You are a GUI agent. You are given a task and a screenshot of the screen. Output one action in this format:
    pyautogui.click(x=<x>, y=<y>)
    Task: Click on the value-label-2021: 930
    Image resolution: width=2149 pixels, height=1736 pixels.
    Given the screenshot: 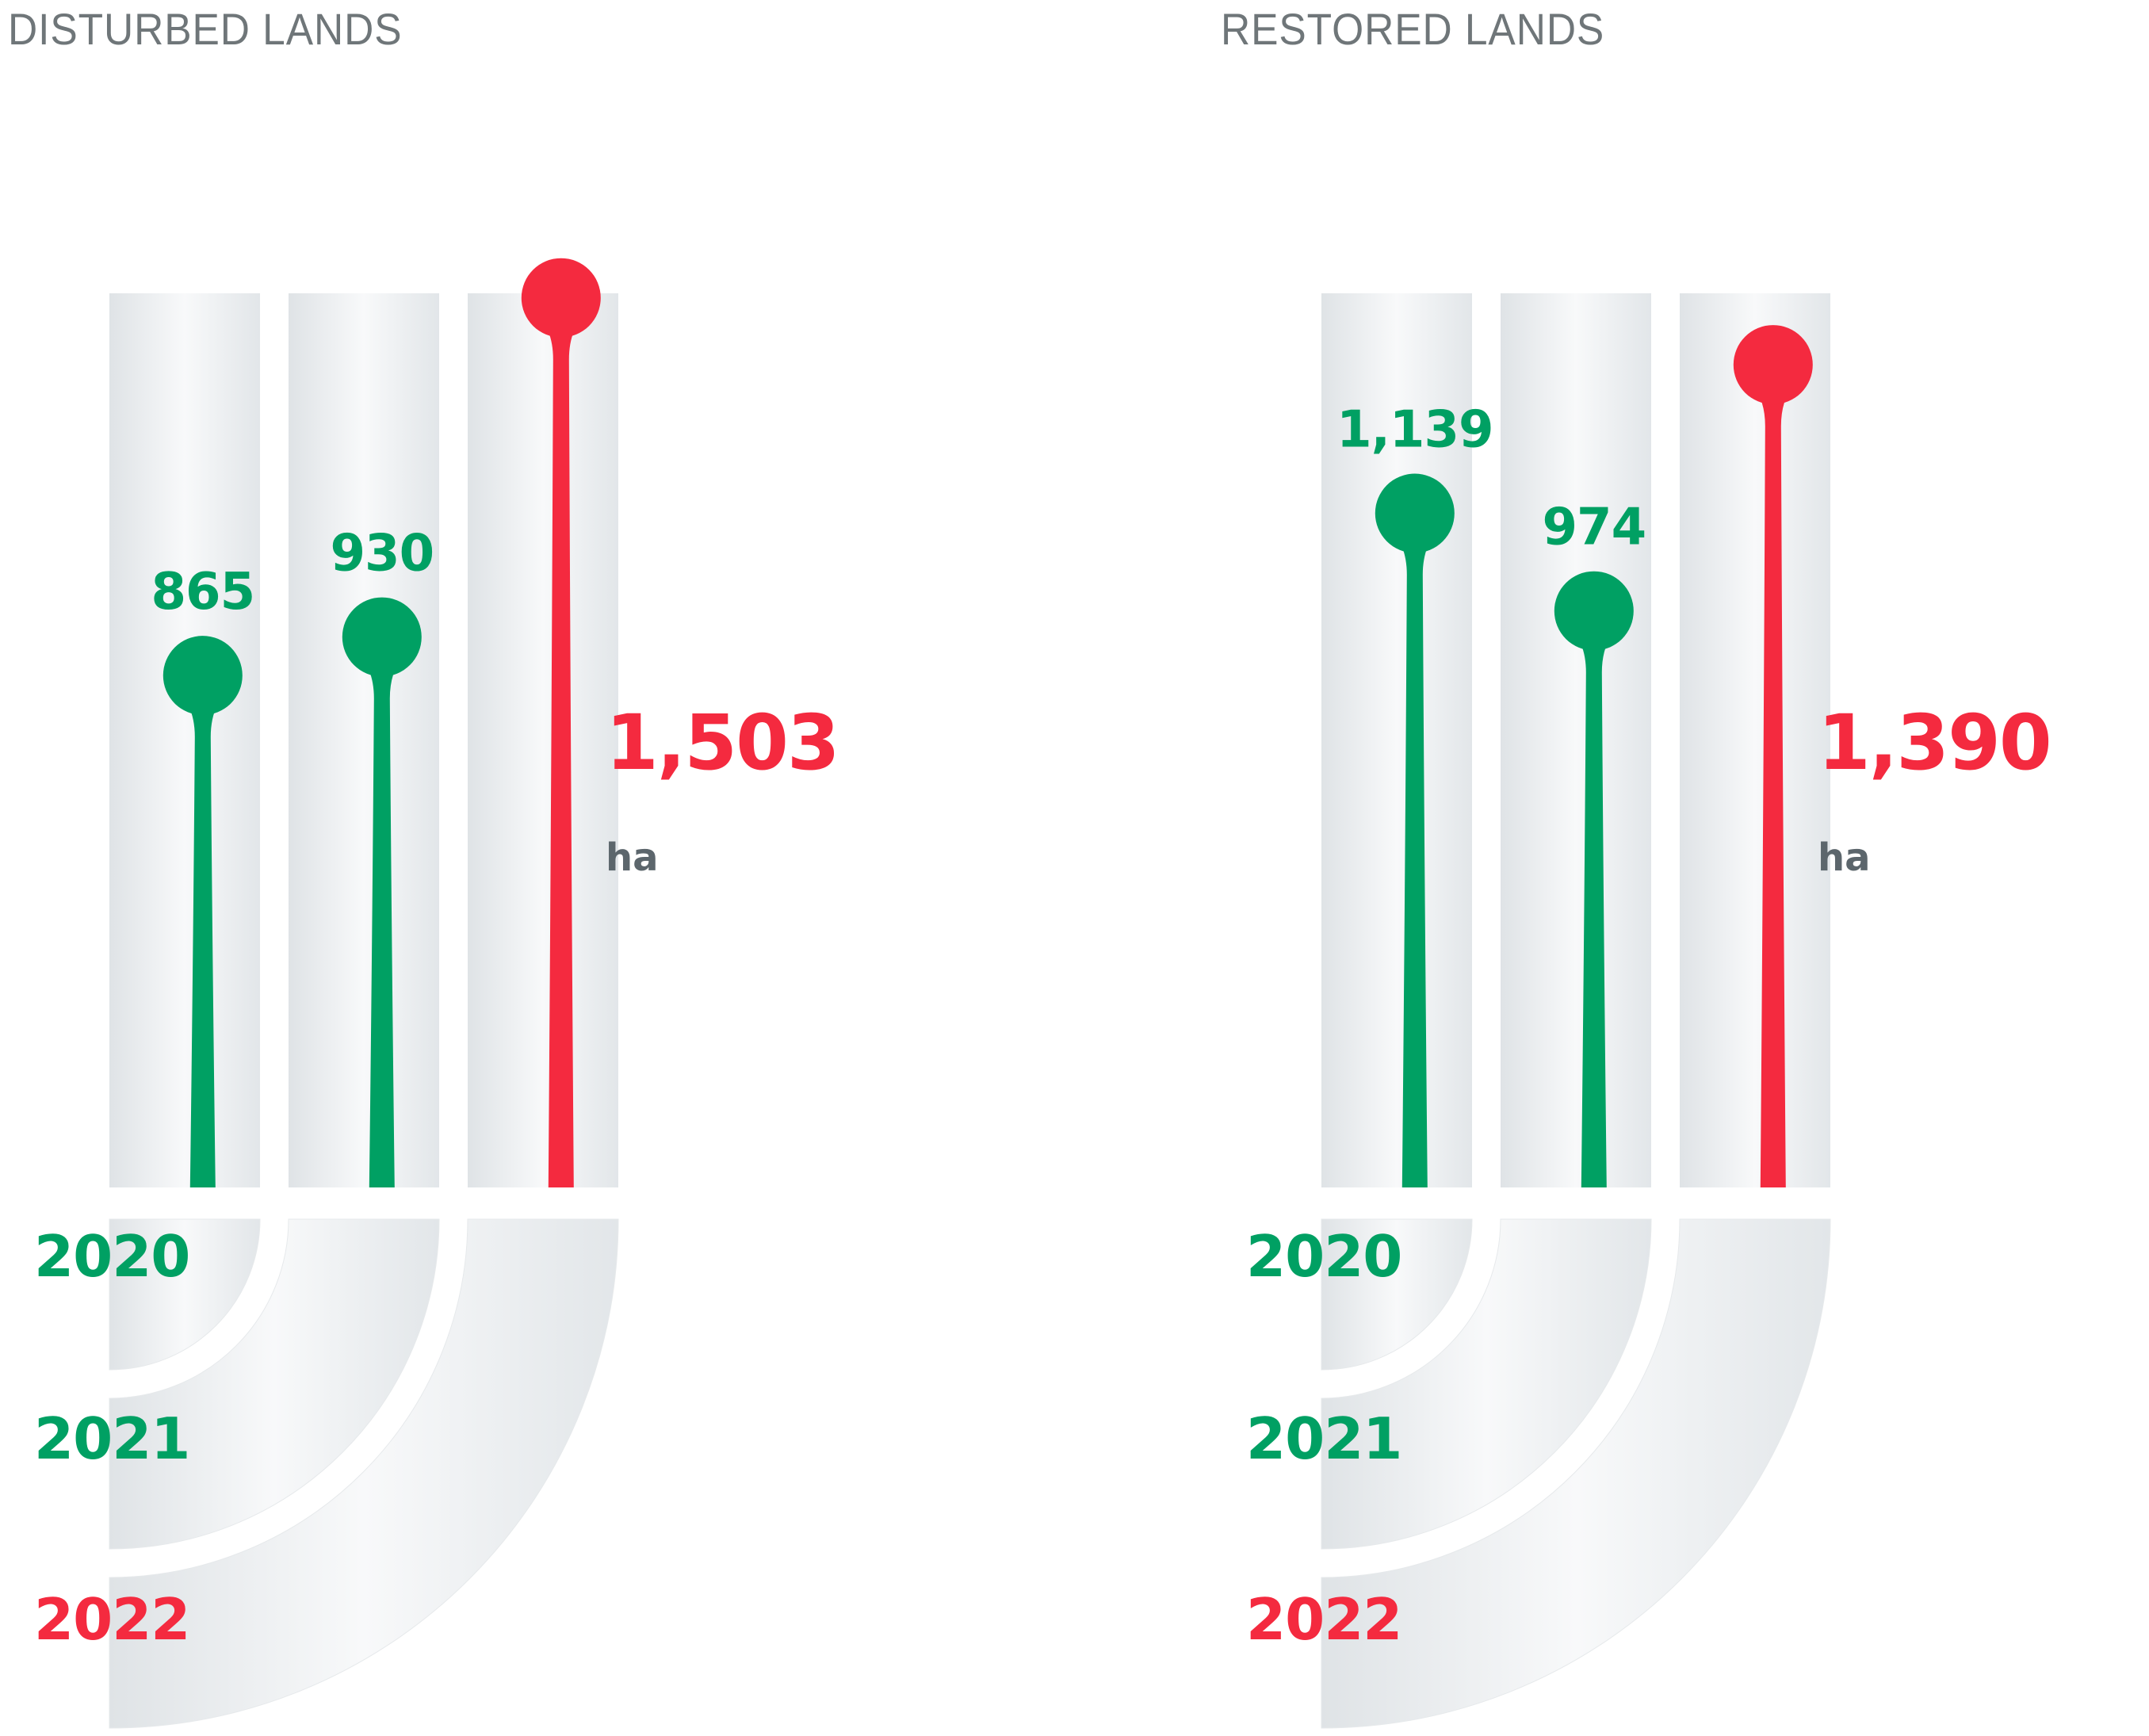 What is the action you would take?
    pyautogui.click(x=382, y=554)
    